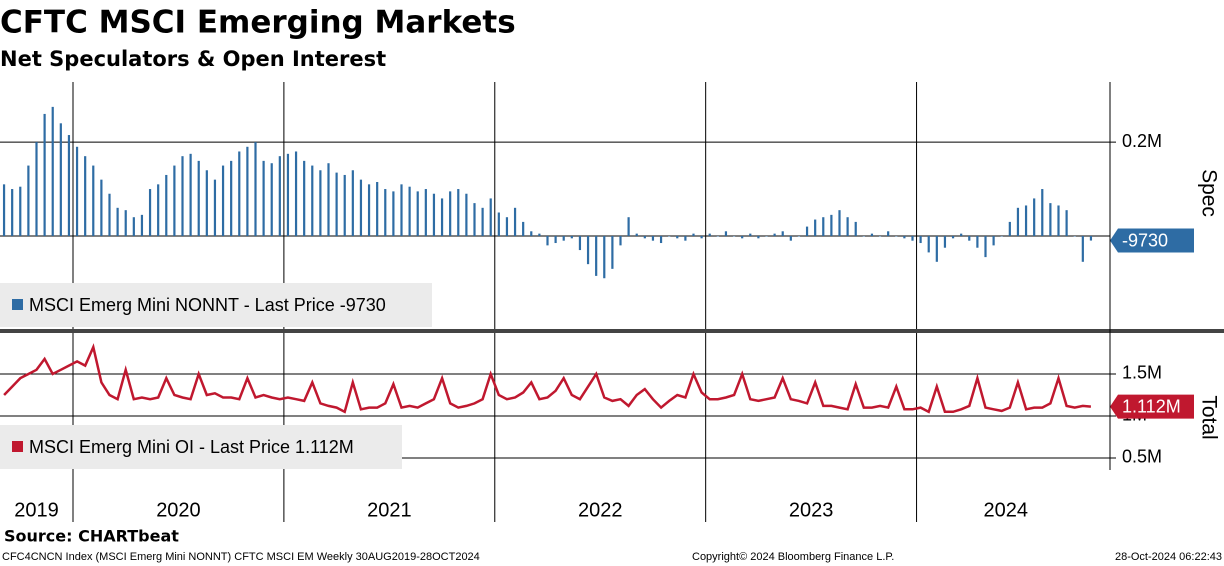  What do you see at coordinates (36, 510) in the screenshot?
I see `x-tick-label: 2019` at bounding box center [36, 510].